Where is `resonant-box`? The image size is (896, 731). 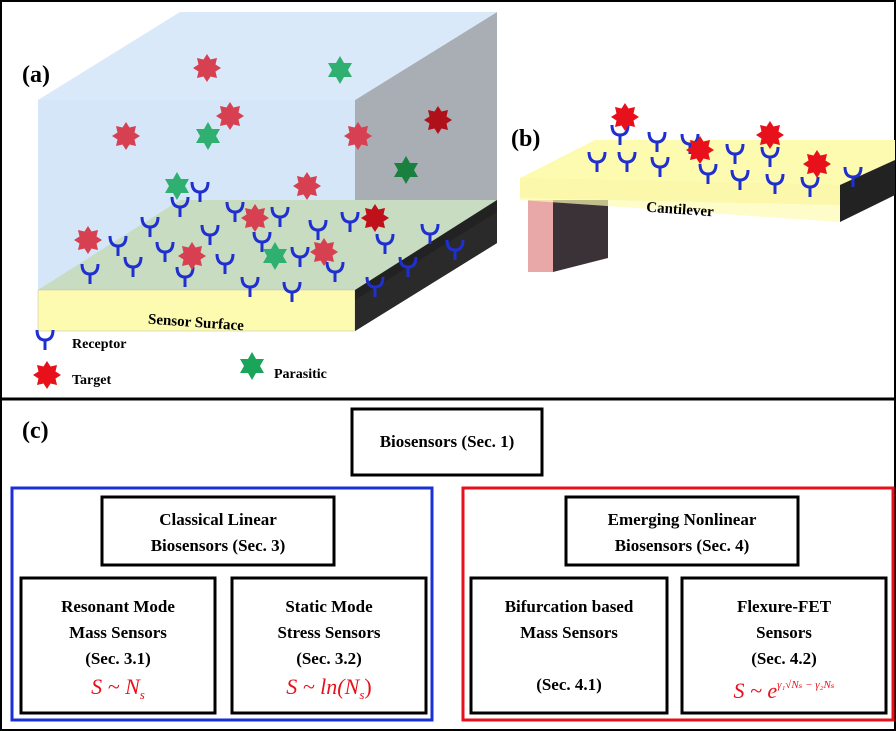
resonant-box is located at coordinates (118, 645).